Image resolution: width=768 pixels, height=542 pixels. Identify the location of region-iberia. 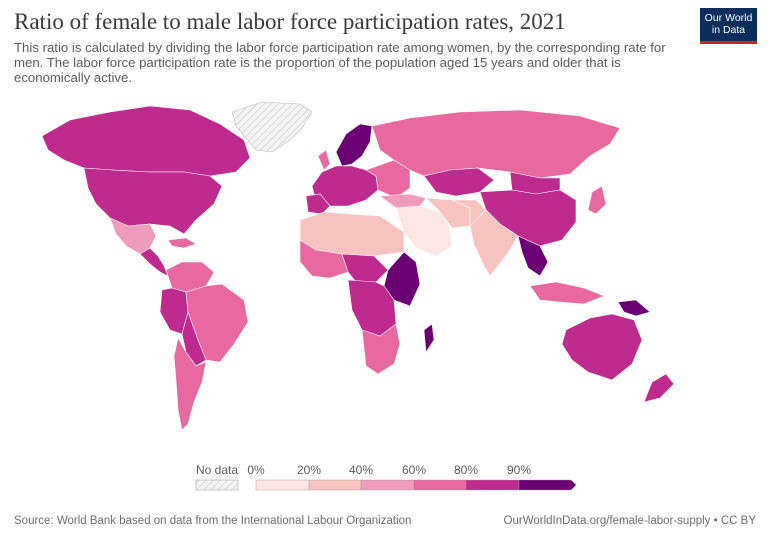
(318, 204).